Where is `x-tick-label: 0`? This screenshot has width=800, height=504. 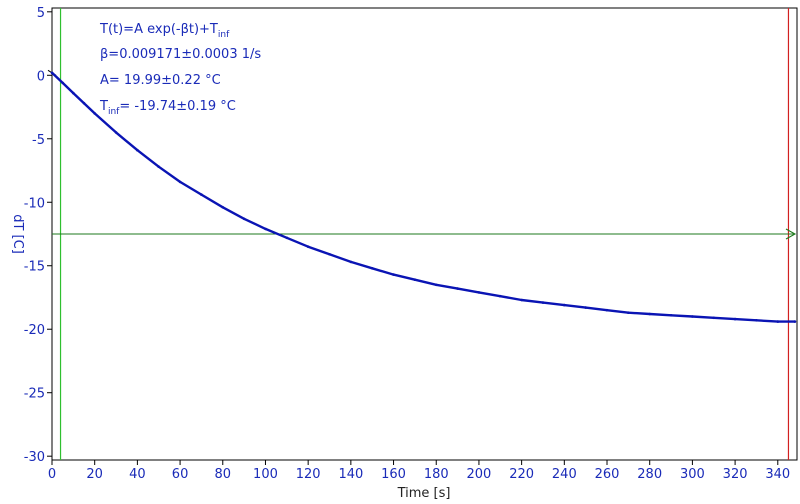
x-tick-label: 0 is located at coordinates (52, 474).